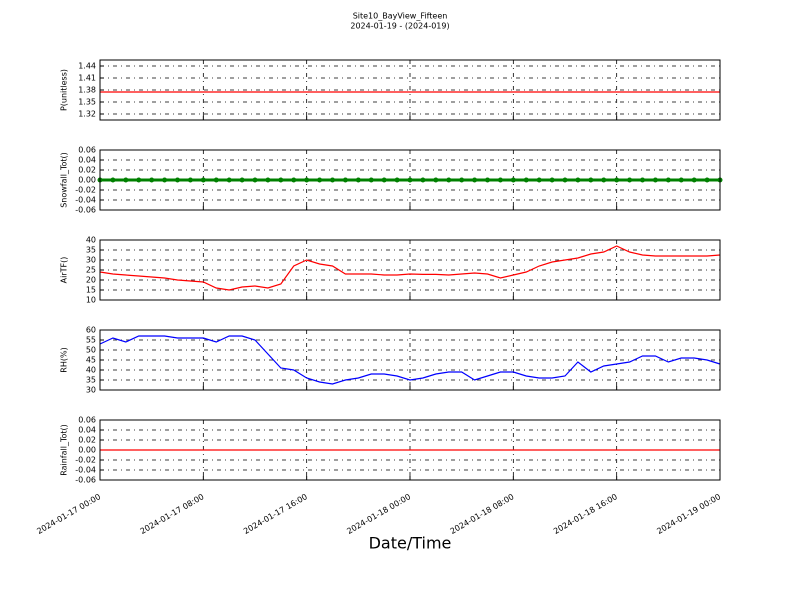 This screenshot has height=600, width=800. Describe the element at coordinates (91, 290) in the screenshot. I see `y-tick-label: 15` at that location.